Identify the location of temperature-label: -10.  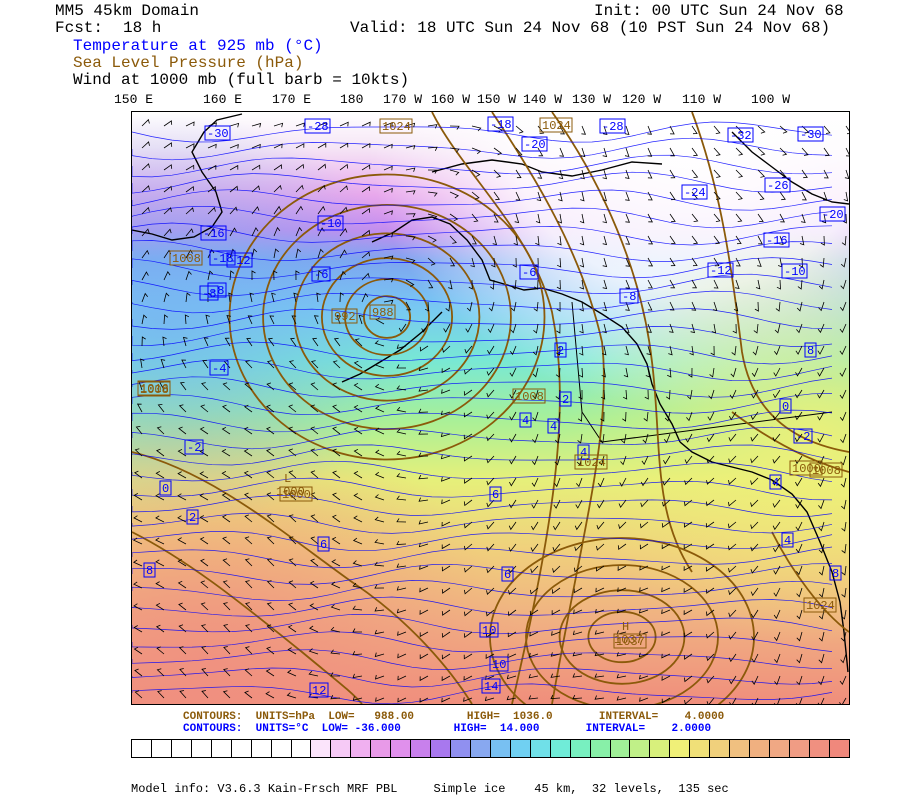
(330, 223).